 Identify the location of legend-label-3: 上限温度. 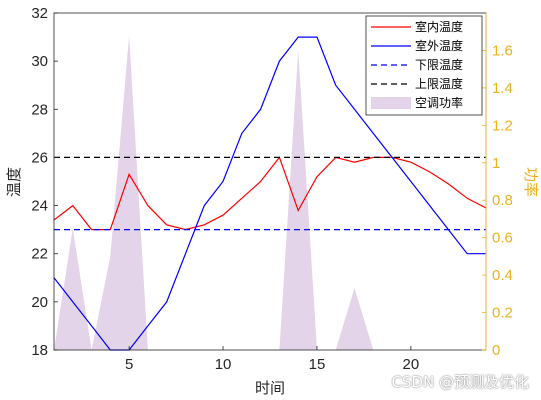
(439, 83).